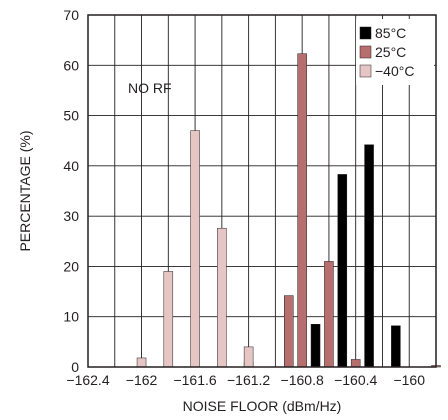 The height and width of the screenshot is (420, 448). I want to click on x-tick-label: −160.8, so click(302, 380).